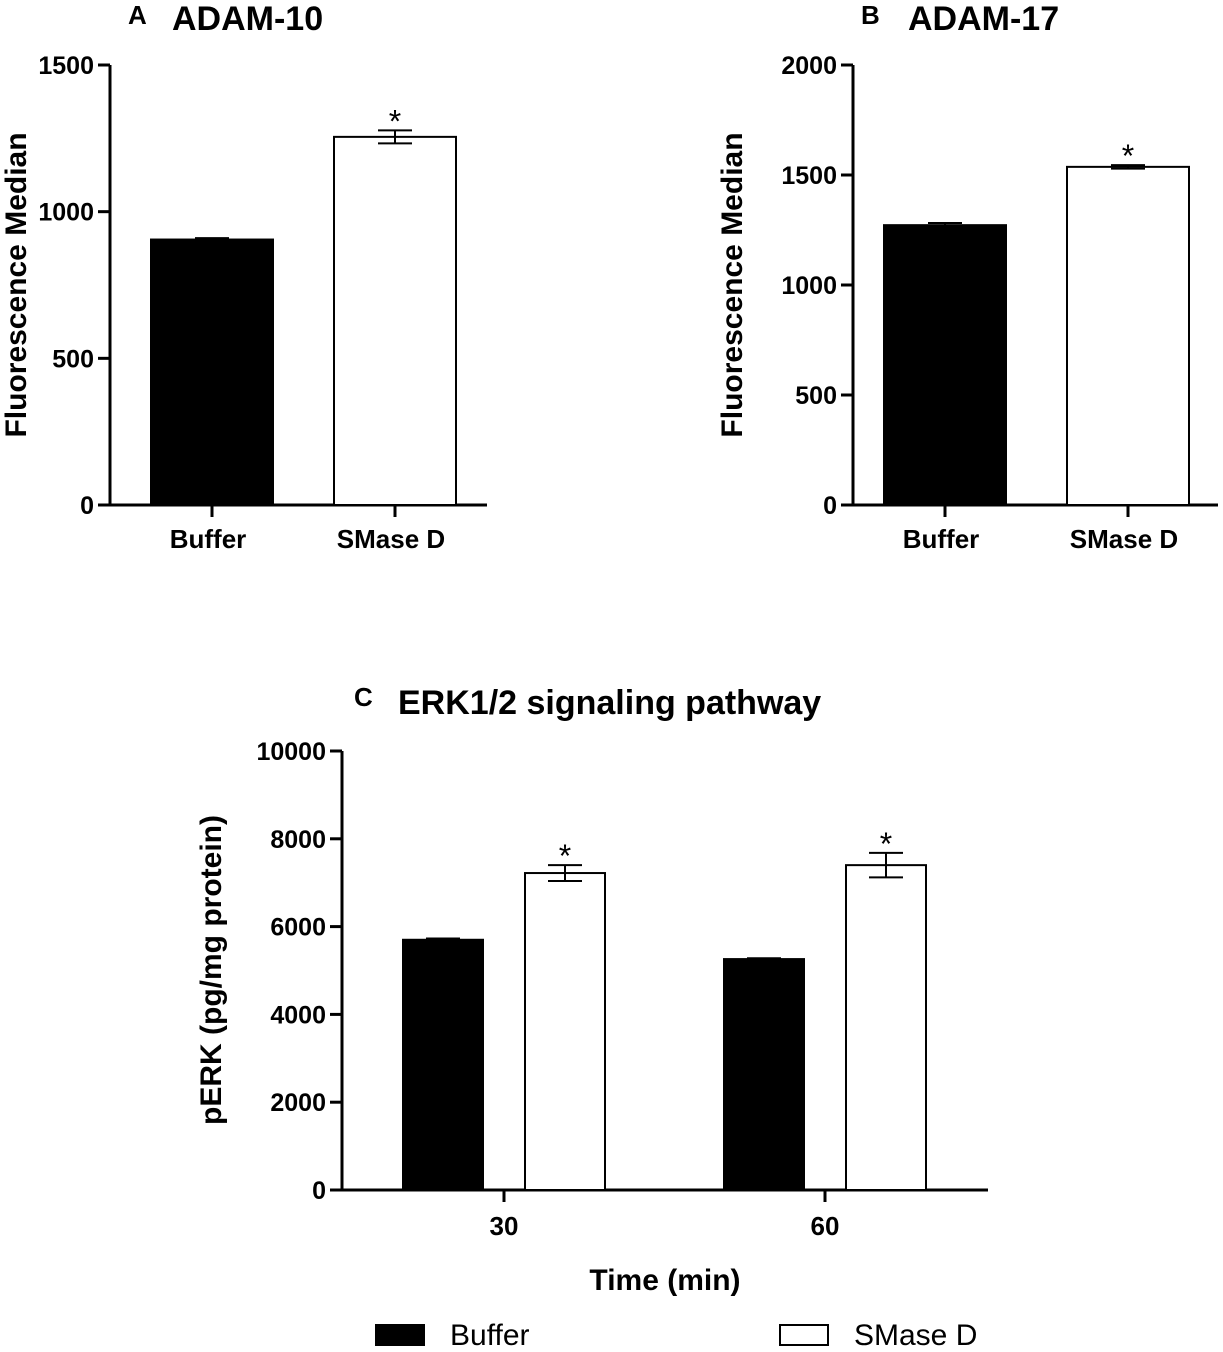 This screenshot has width=1223, height=1352. I want to click on panel-label-A: A, so click(137, 15).